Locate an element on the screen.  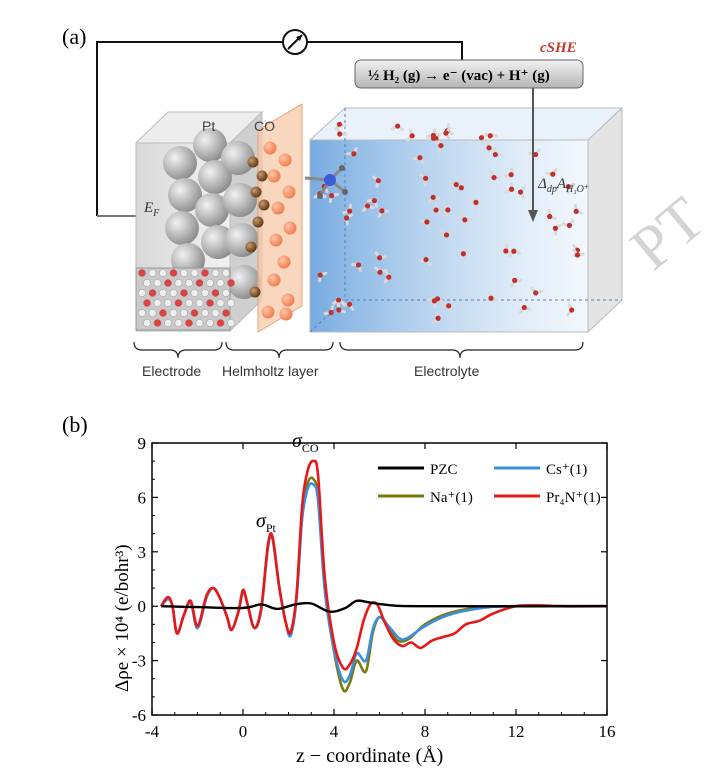
electrolyte-box is located at coordinates (466, 220).